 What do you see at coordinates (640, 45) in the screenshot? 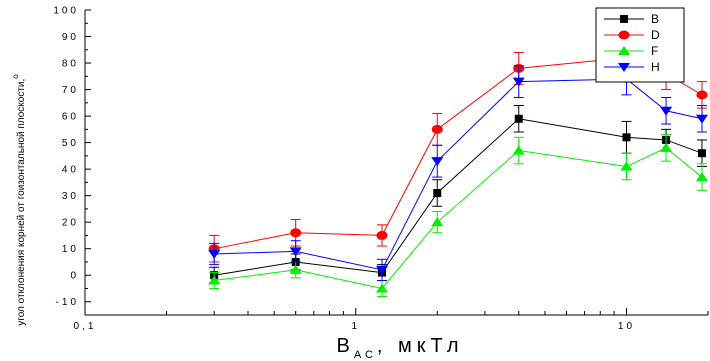
I see `legend-box` at bounding box center [640, 45].